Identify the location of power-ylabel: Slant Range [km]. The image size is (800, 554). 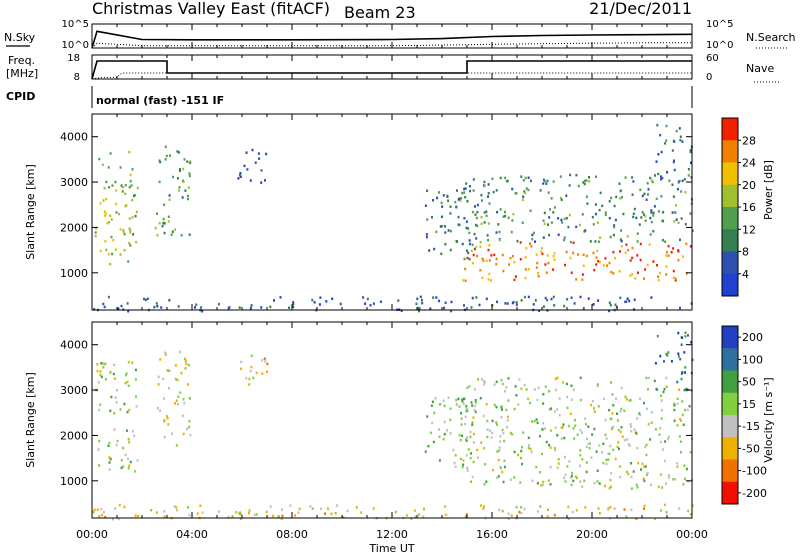
(30, 212).